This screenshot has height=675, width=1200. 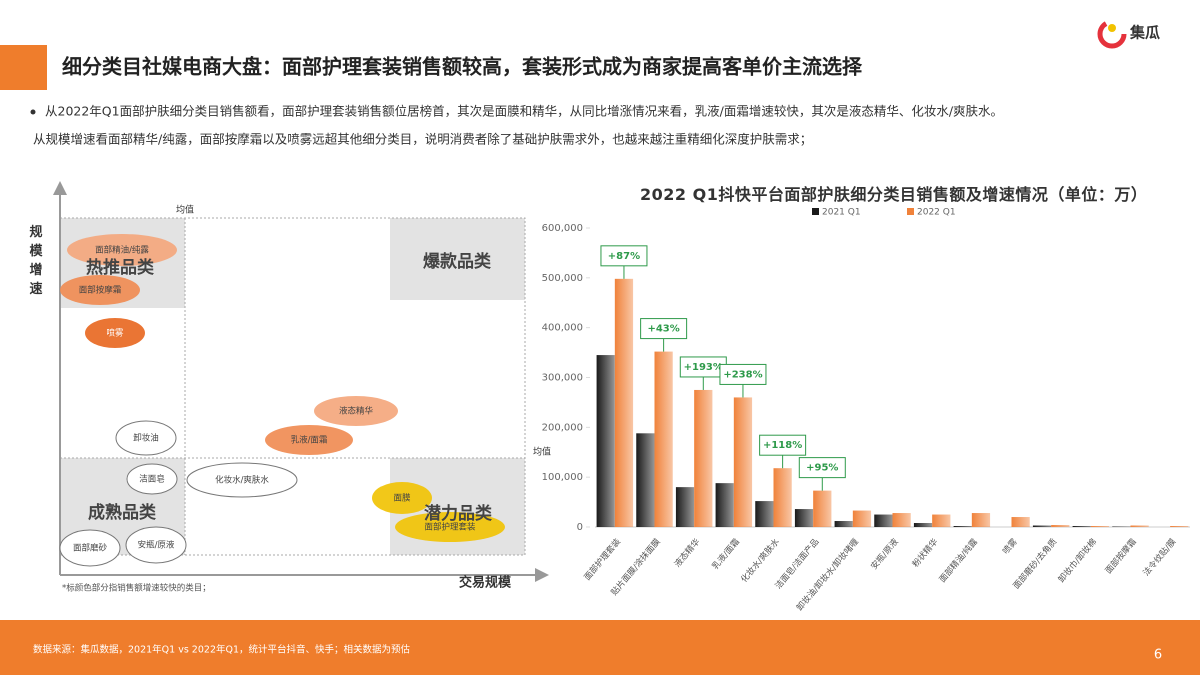 What do you see at coordinates (462, 67) in the screenshot?
I see `slide-title: 细分类目社媒电商大盘：面部护理套装销售额较高，套装形式成为商家提高客单价主流选择` at bounding box center [462, 67].